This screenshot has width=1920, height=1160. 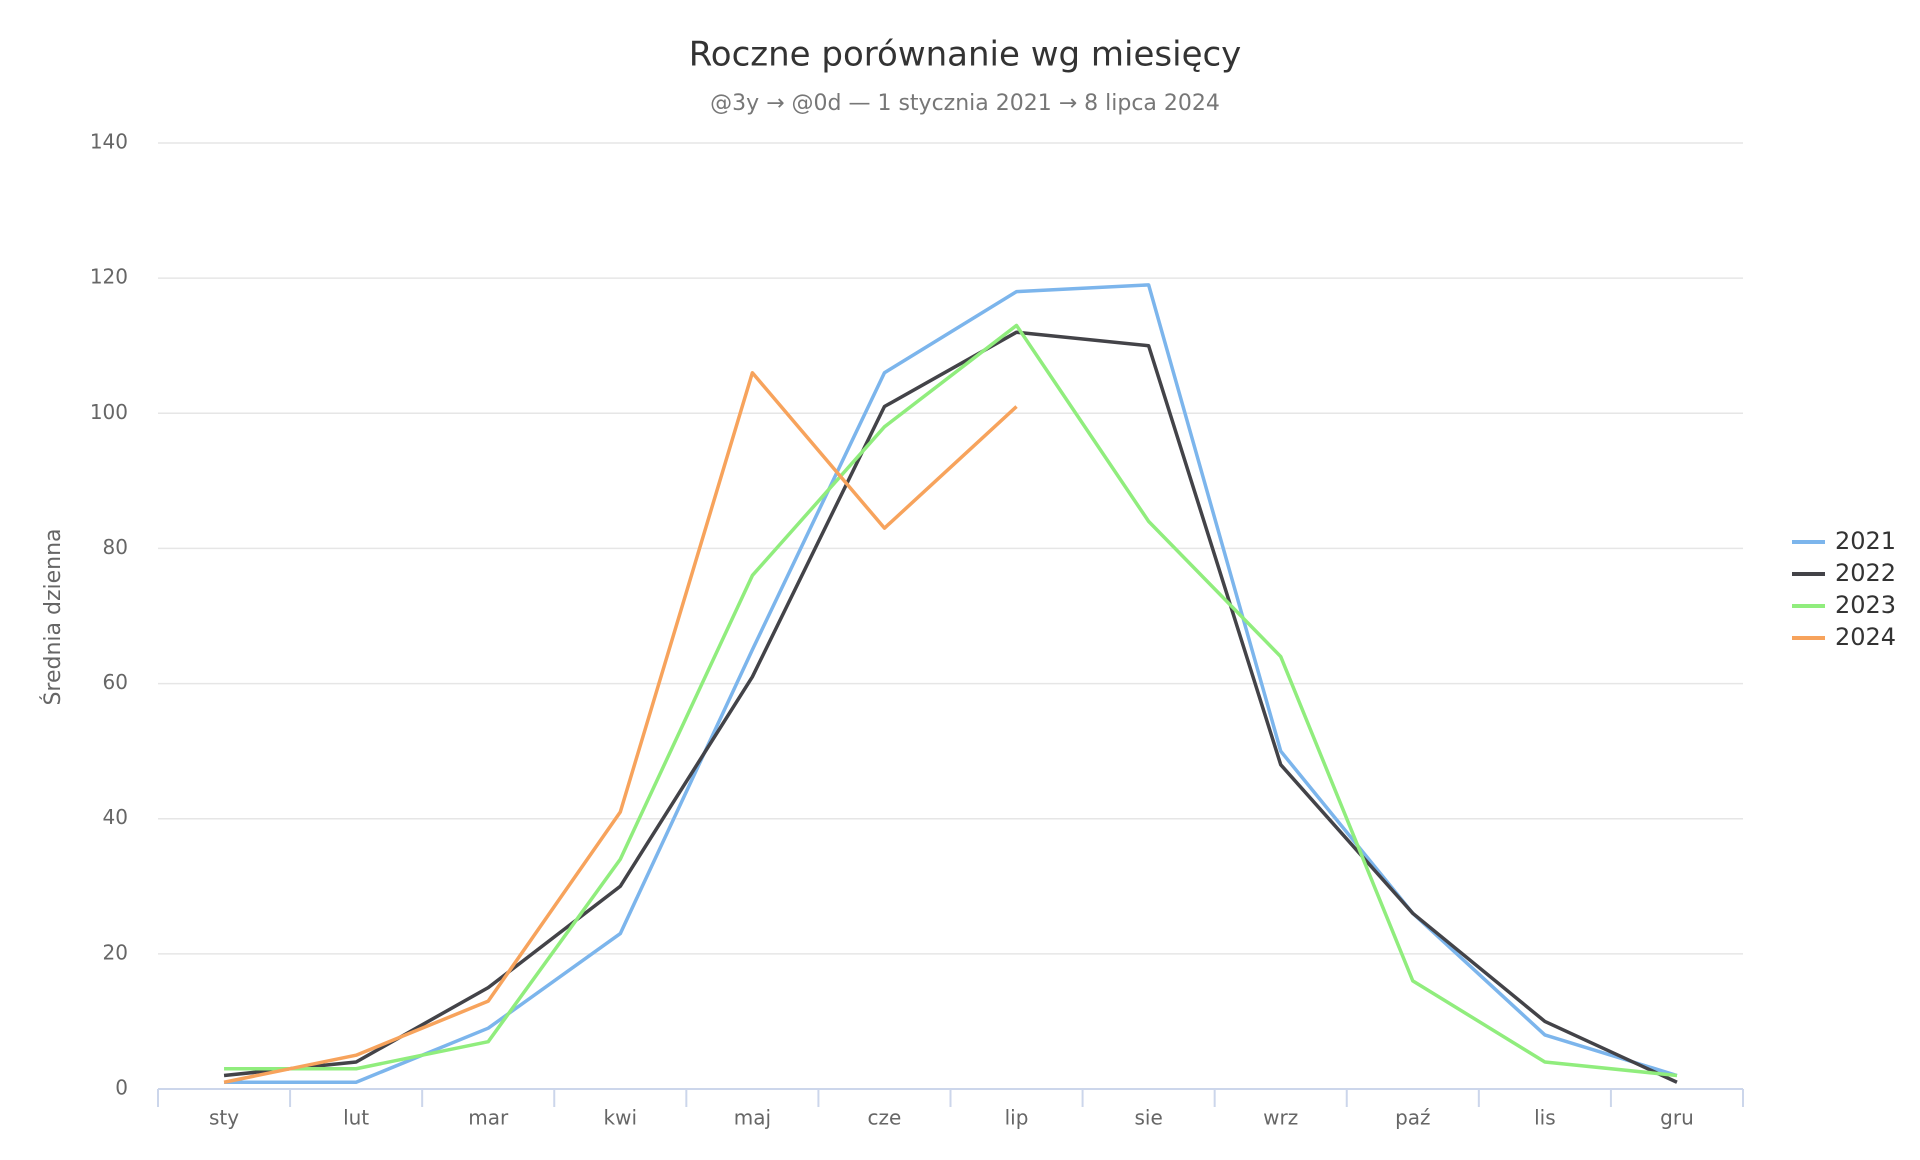 I want to click on x-tick-label: lis, so click(x=1545, y=1118).